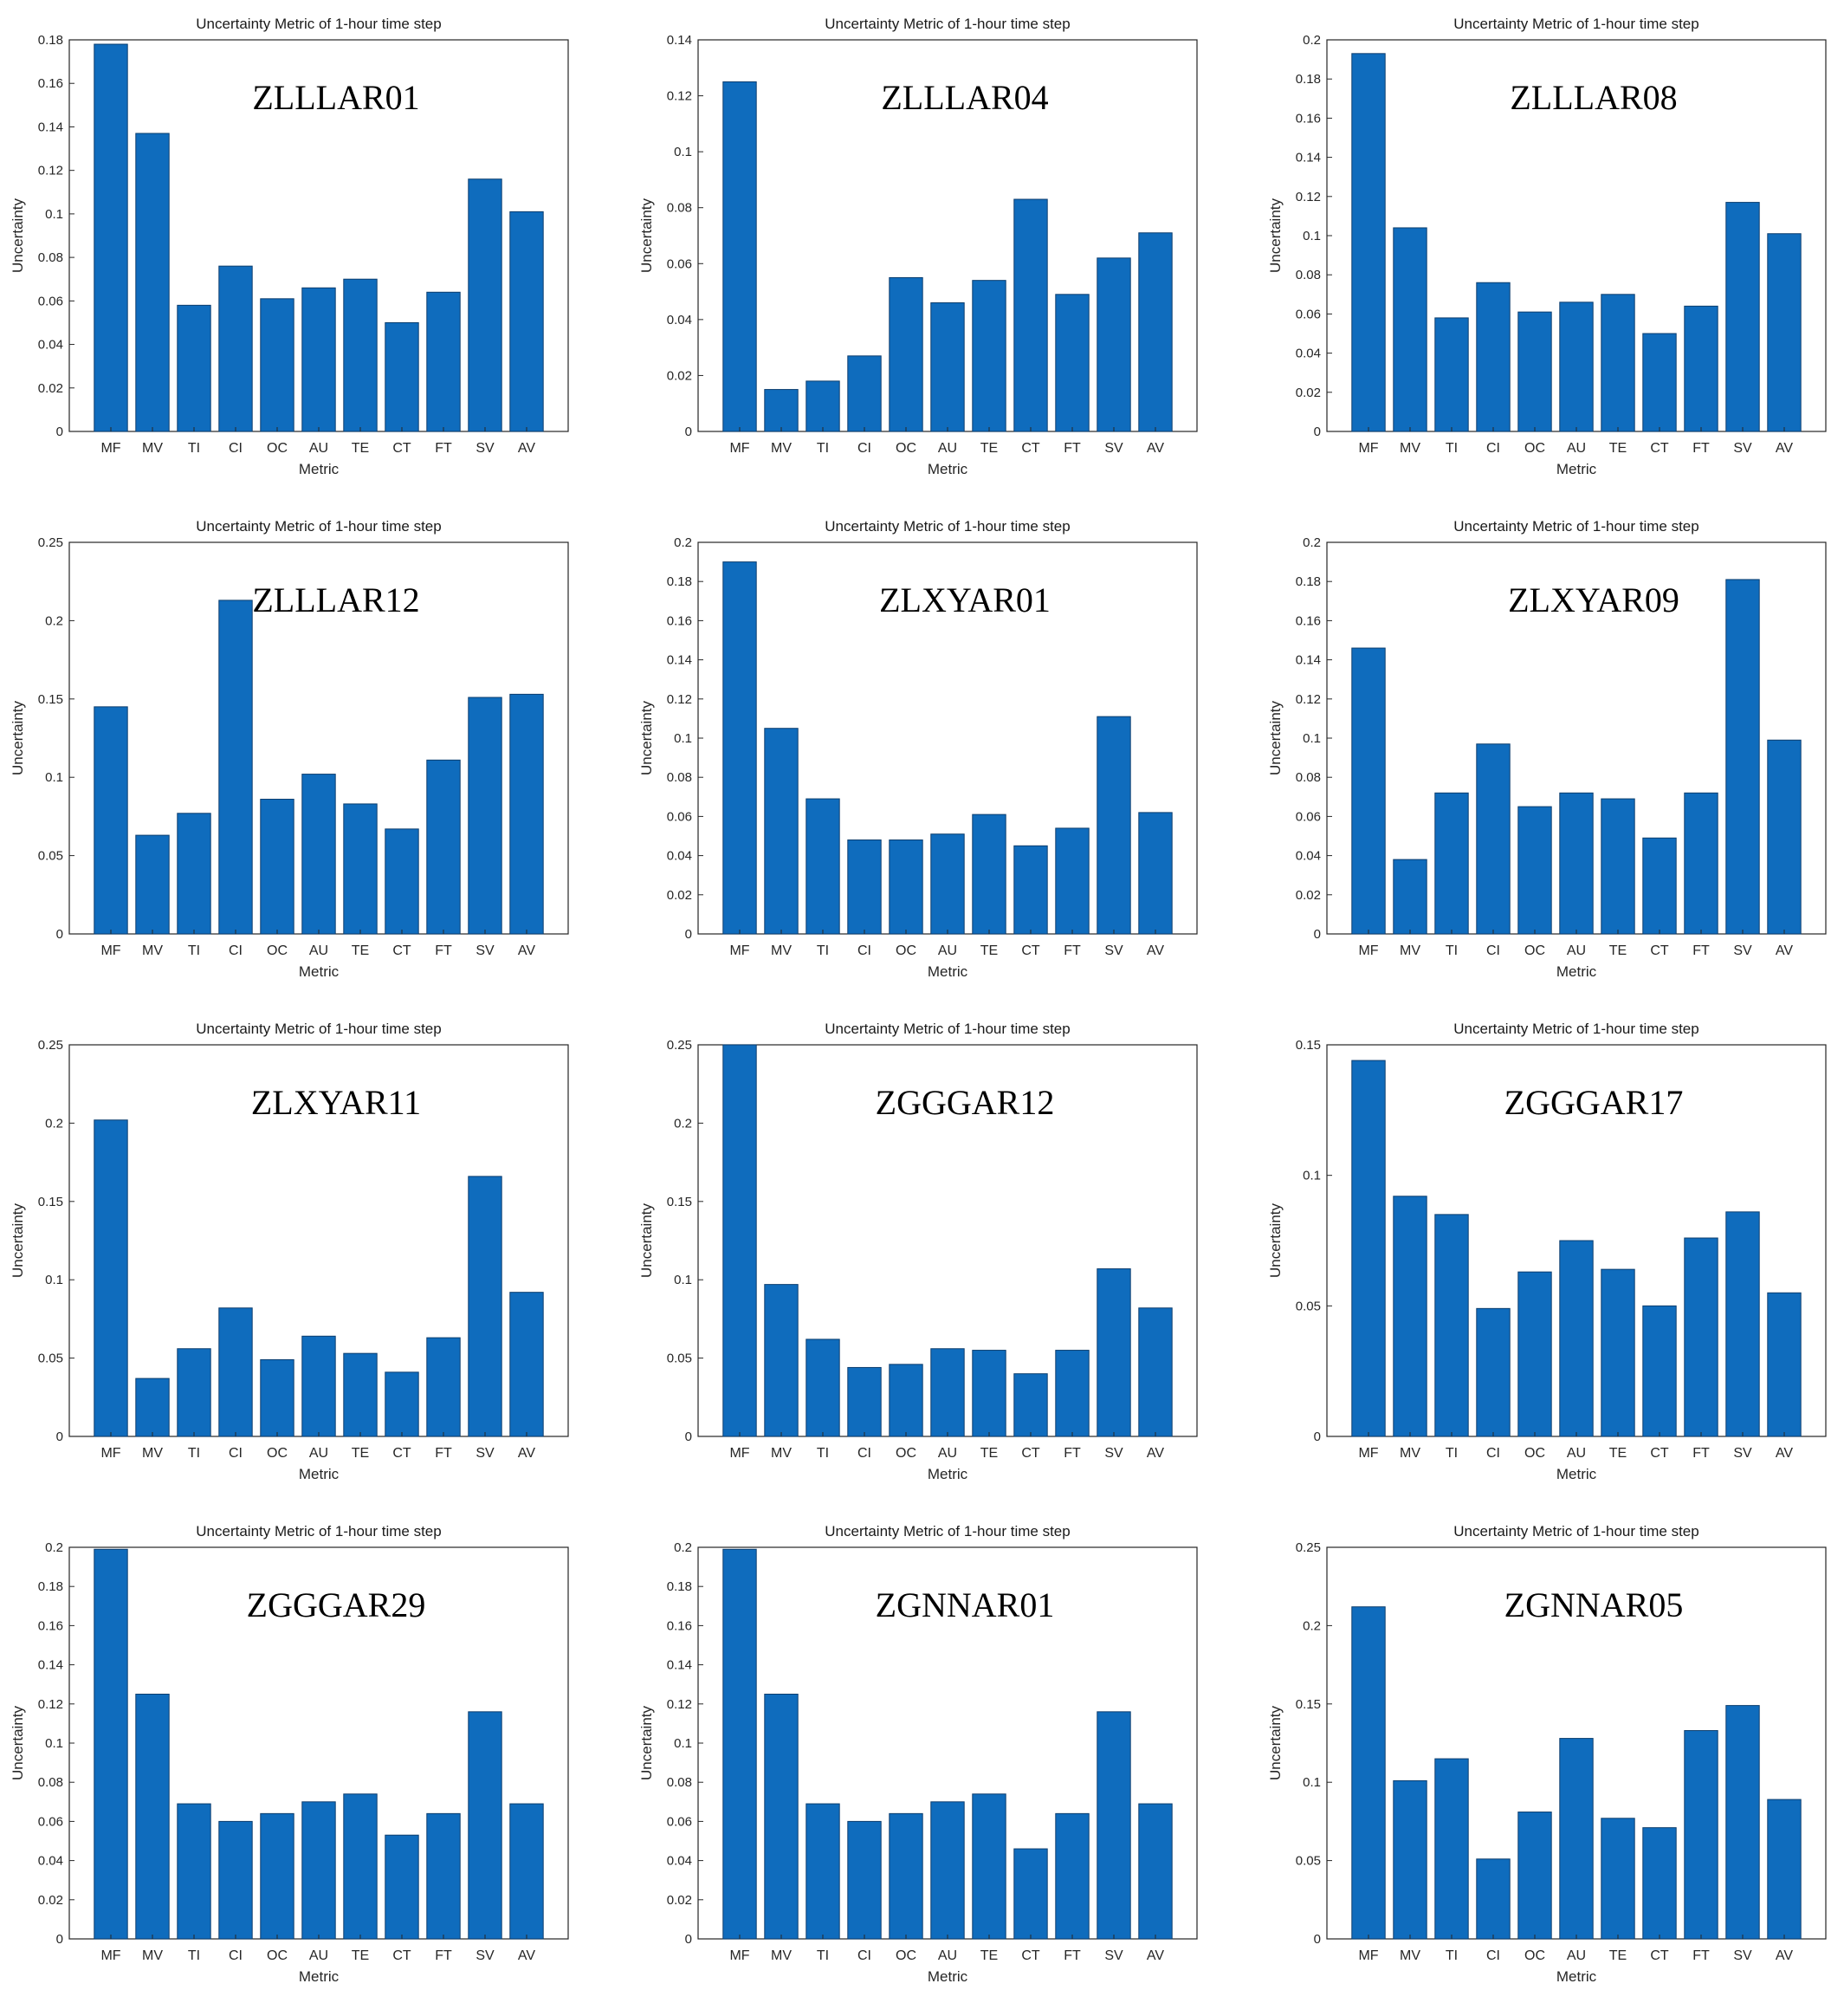 The height and width of the screenshot is (2016, 1844). What do you see at coordinates (1618, 950) in the screenshot?
I see `x-tick-label: TE` at bounding box center [1618, 950].